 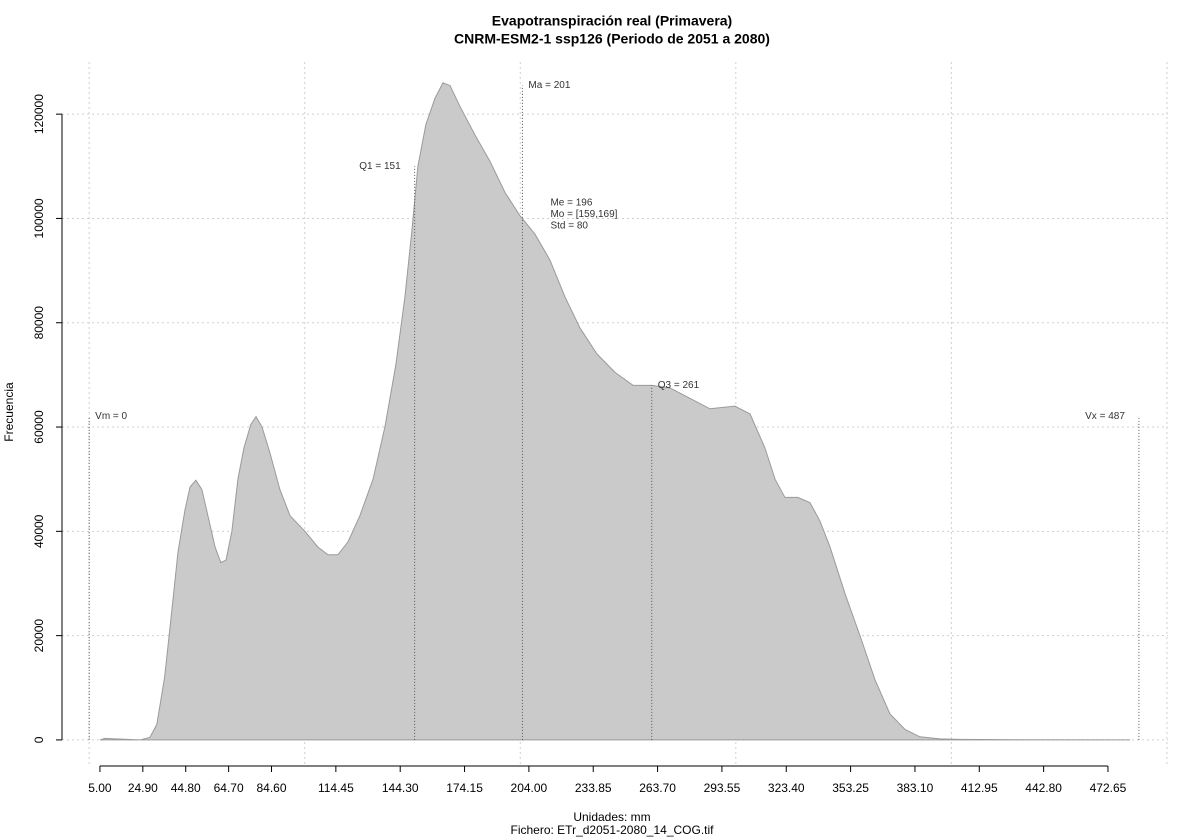 What do you see at coordinates (786, 788) in the screenshot?
I see `x-tick-label: 323.40` at bounding box center [786, 788].